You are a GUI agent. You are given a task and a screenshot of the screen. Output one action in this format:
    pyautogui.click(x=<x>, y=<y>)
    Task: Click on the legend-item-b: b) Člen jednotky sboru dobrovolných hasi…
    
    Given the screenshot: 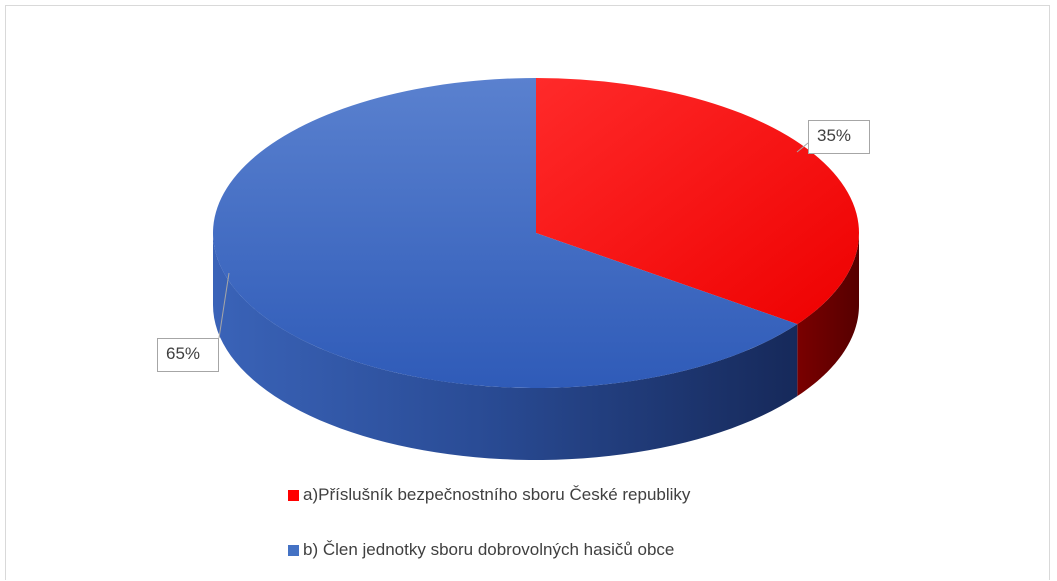 What is the action you would take?
    pyautogui.click(x=568, y=550)
    